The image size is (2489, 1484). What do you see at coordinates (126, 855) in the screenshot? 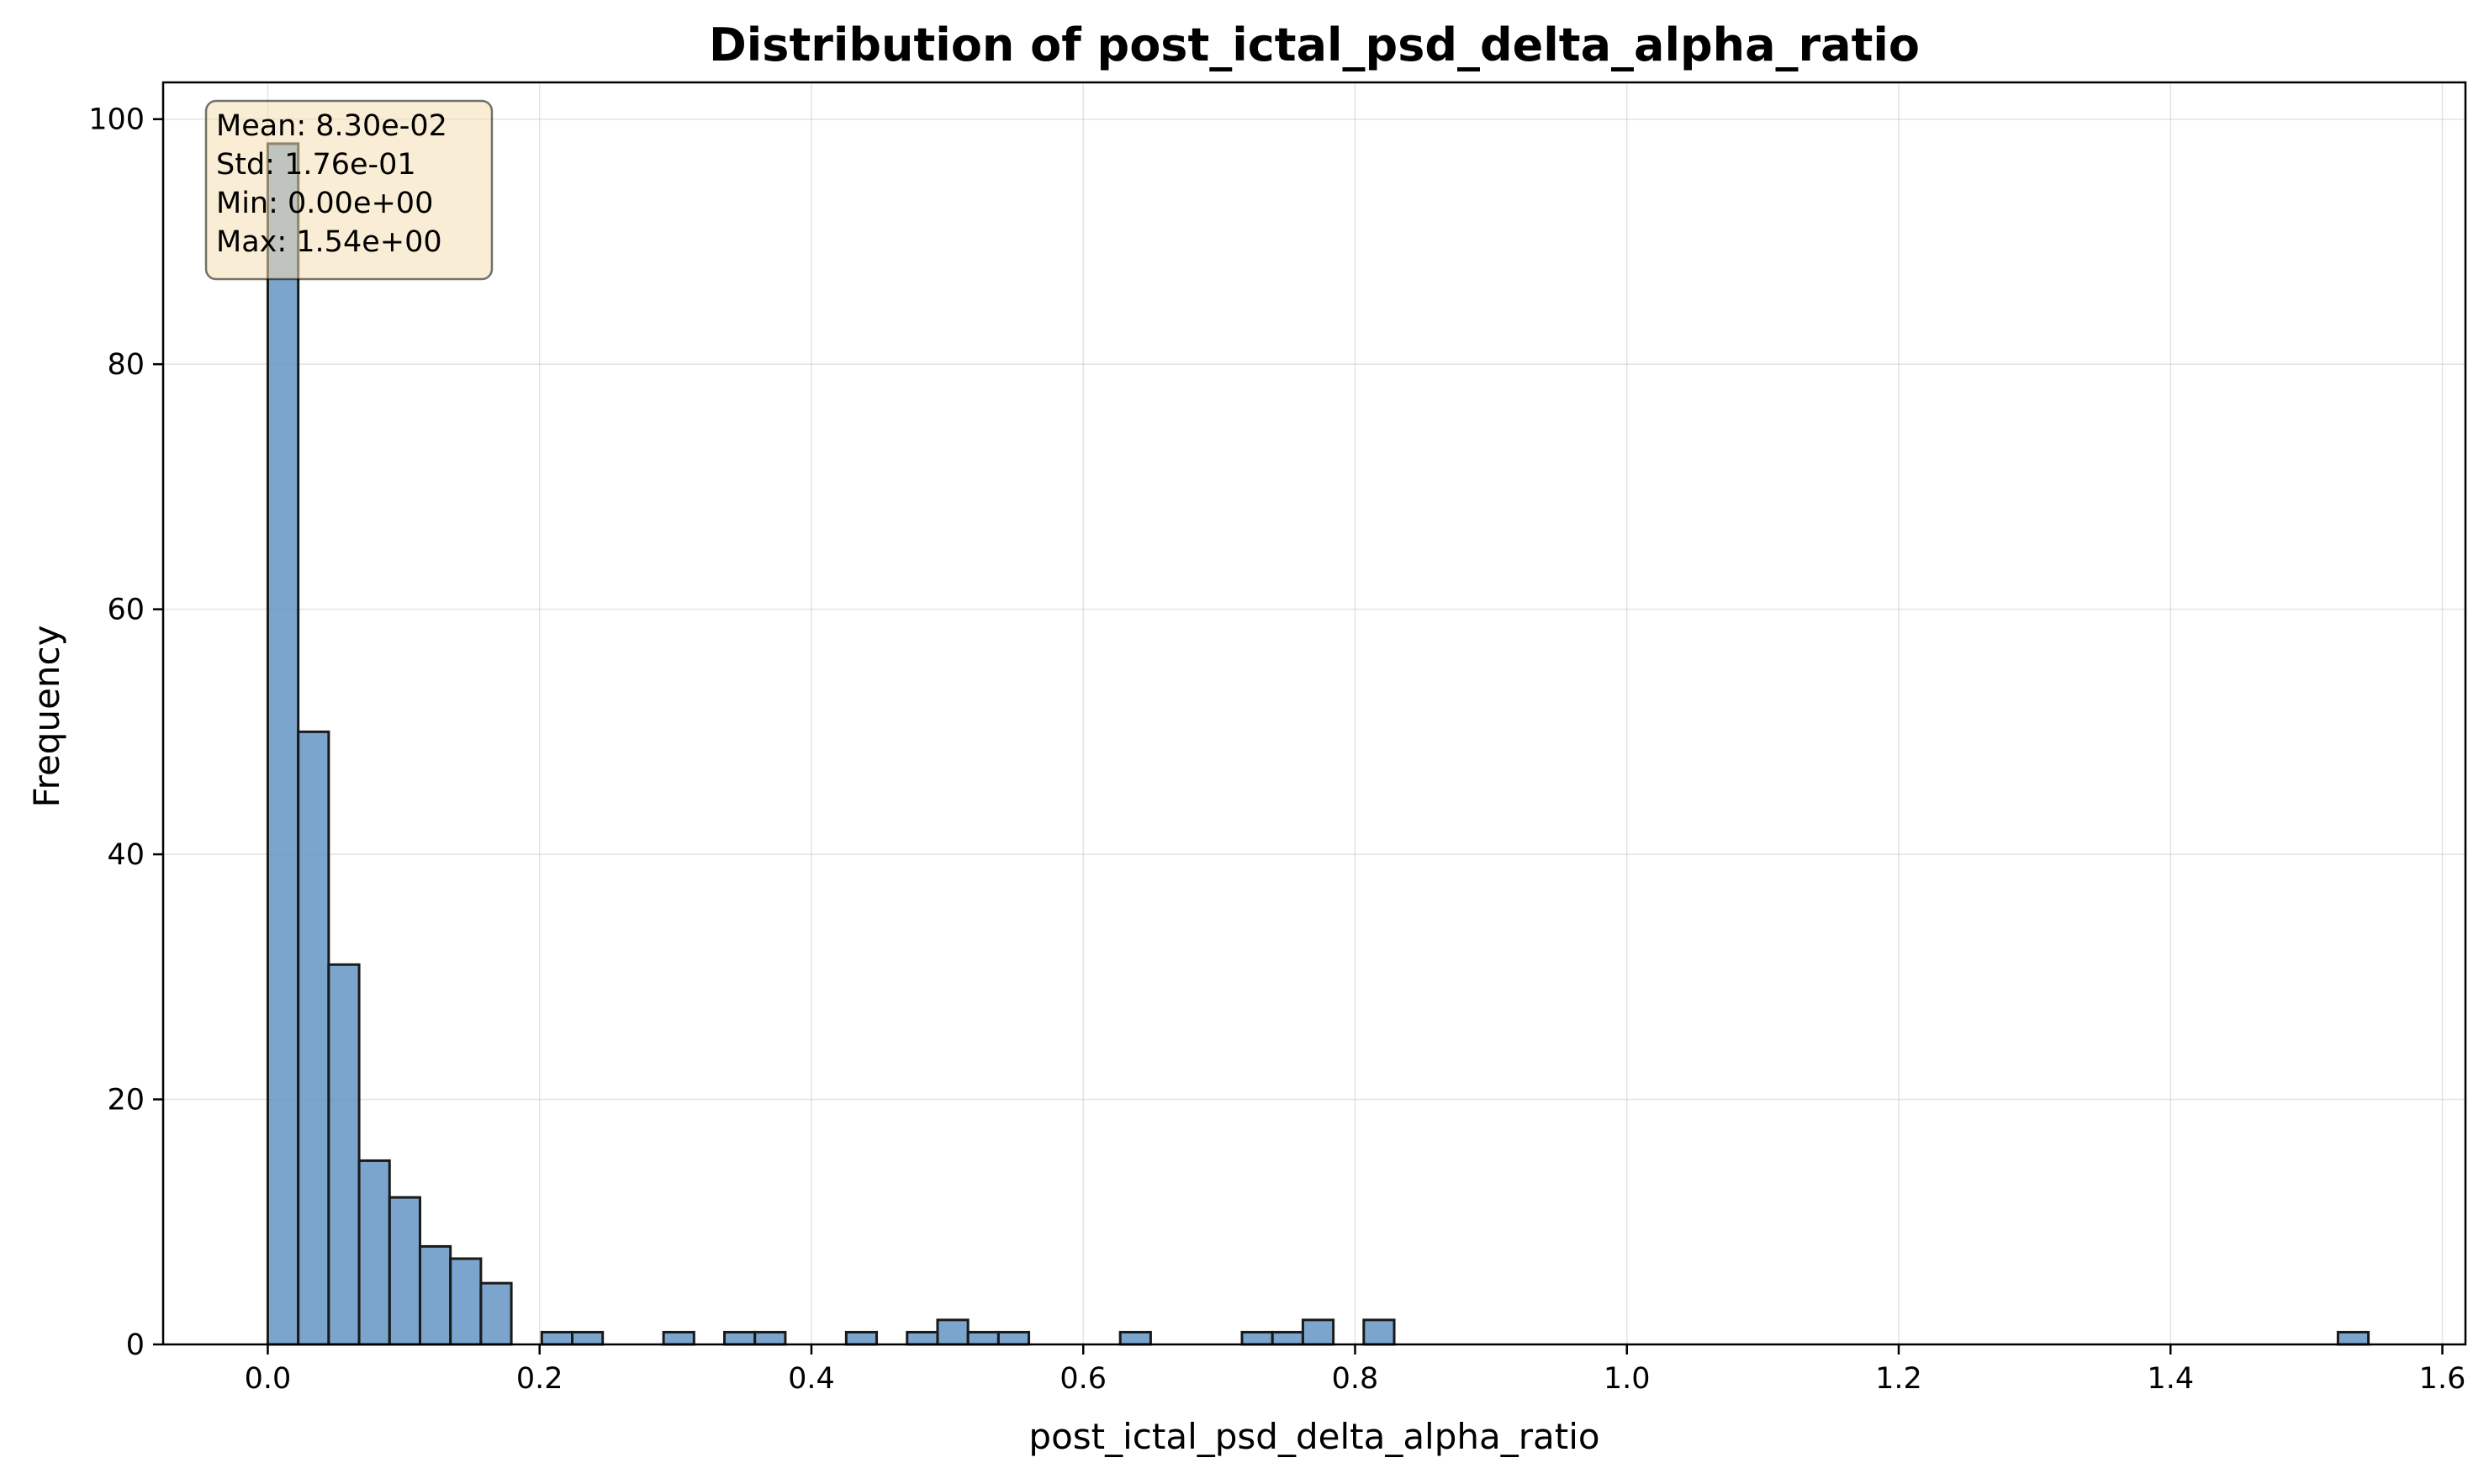
I see `y-tick-label: 40` at bounding box center [126, 855].